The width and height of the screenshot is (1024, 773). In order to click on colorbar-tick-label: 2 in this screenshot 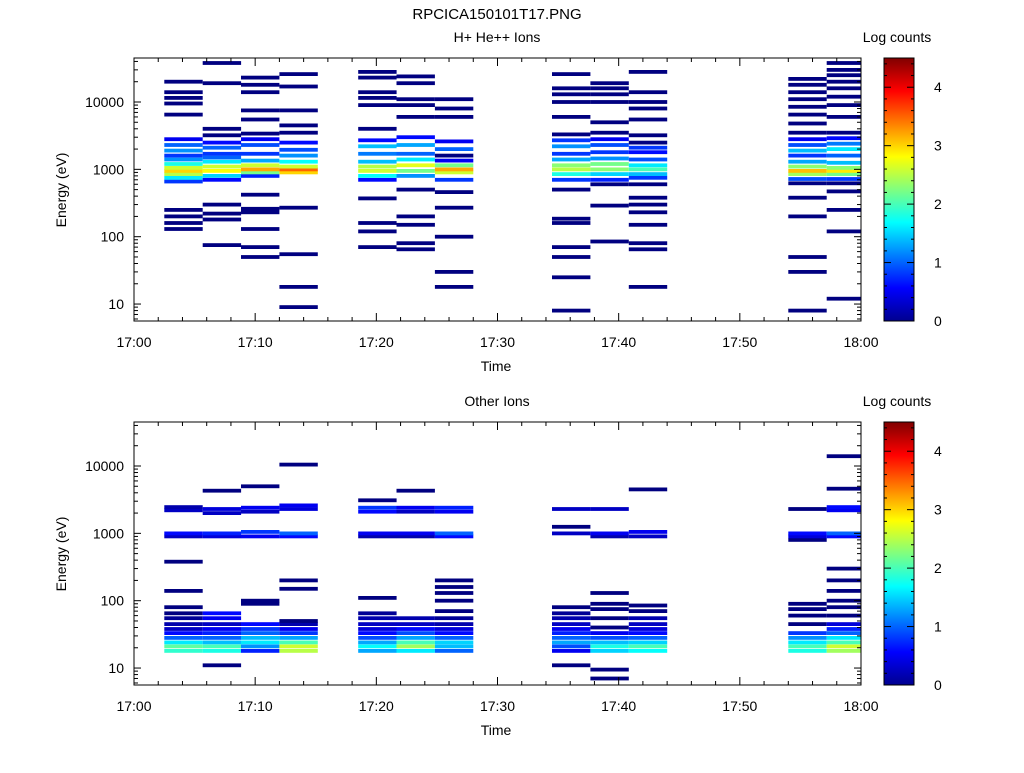, I will do `click(938, 204)`.